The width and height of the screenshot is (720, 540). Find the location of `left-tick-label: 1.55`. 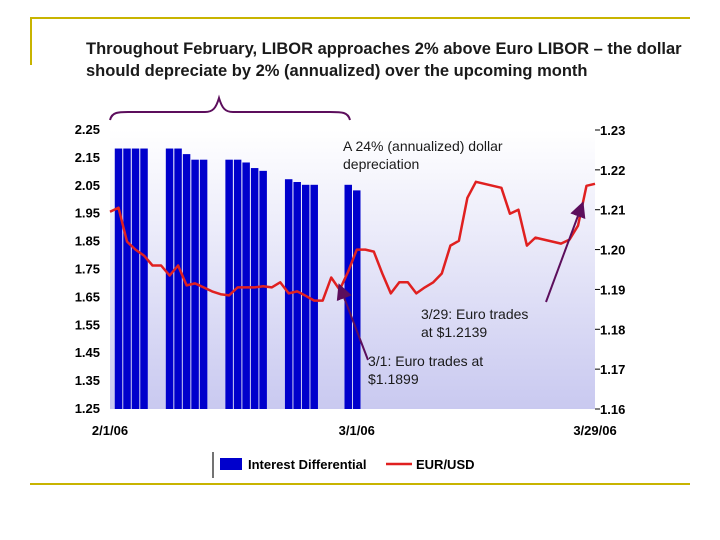

left-tick-label: 1.55 is located at coordinates (87, 324).